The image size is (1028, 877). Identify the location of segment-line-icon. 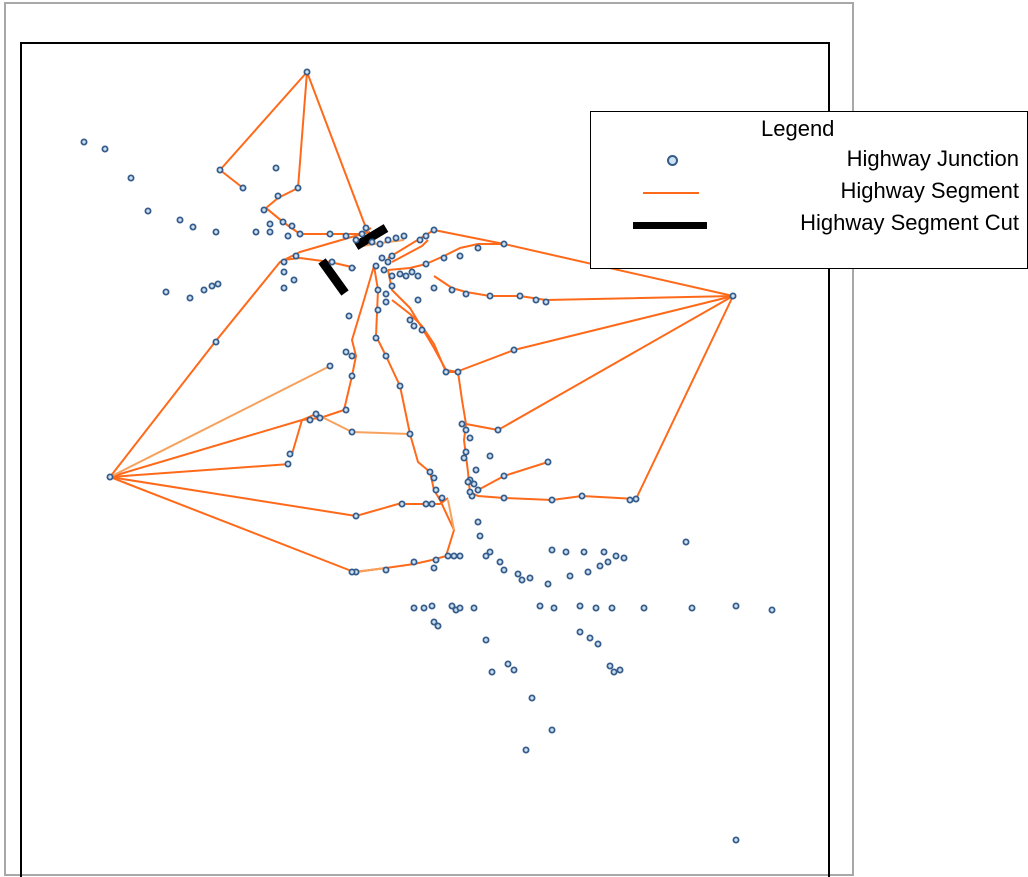
(671, 193).